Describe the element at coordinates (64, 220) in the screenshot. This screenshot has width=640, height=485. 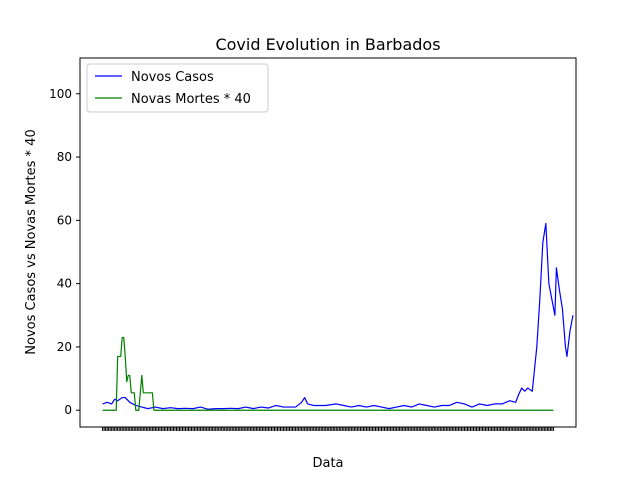
I see `y-tick-label: 60` at that location.